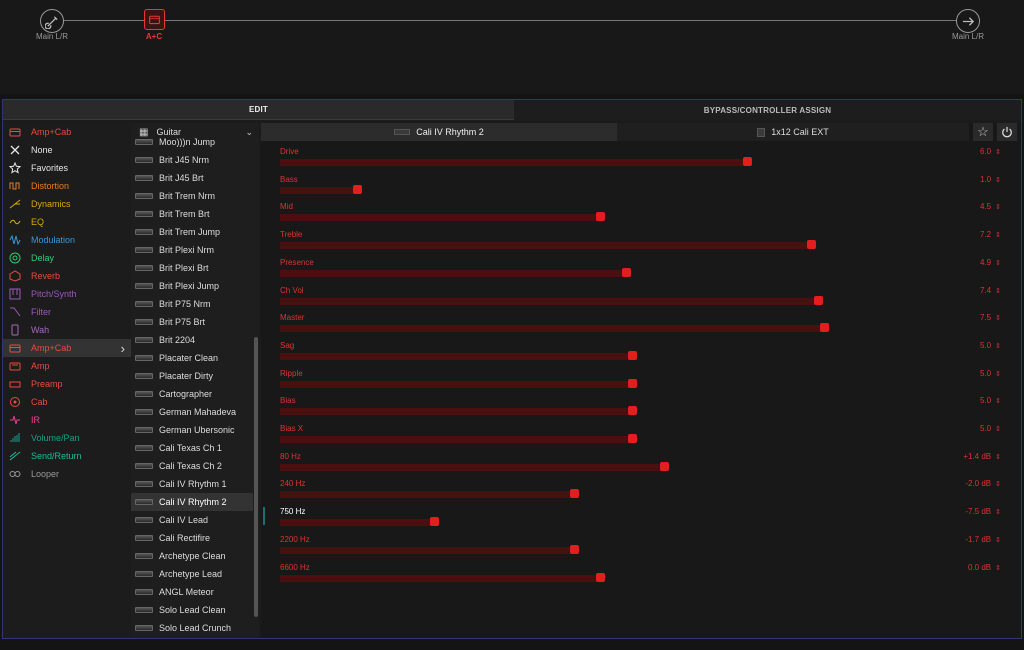  I want to click on model-item: Brit P75 Brt, so click(192, 322).